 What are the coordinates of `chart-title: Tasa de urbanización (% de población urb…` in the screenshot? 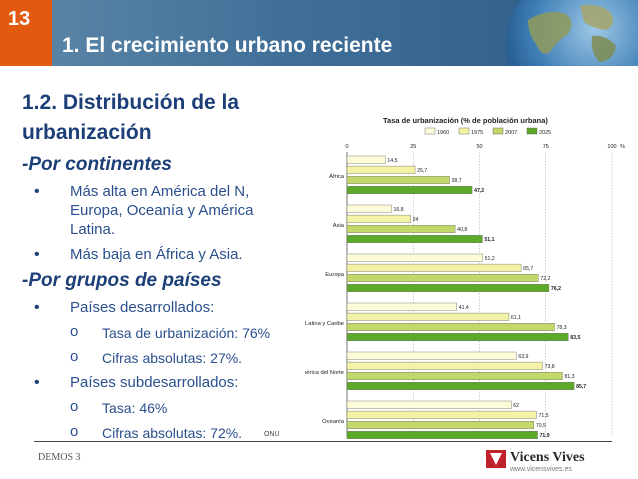 It's located at (465, 120).